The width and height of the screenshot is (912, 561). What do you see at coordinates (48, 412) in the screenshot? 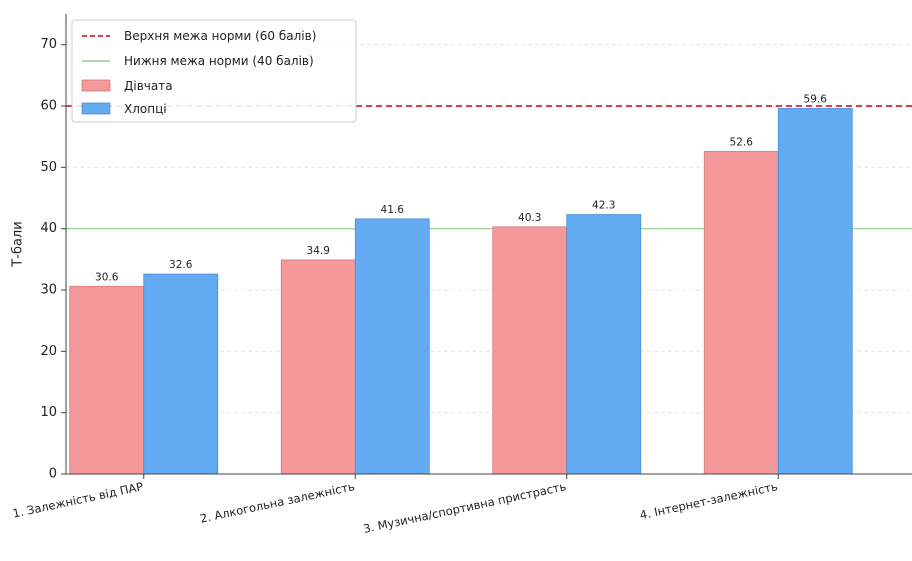
I see `y-tick-label: 10` at bounding box center [48, 412].